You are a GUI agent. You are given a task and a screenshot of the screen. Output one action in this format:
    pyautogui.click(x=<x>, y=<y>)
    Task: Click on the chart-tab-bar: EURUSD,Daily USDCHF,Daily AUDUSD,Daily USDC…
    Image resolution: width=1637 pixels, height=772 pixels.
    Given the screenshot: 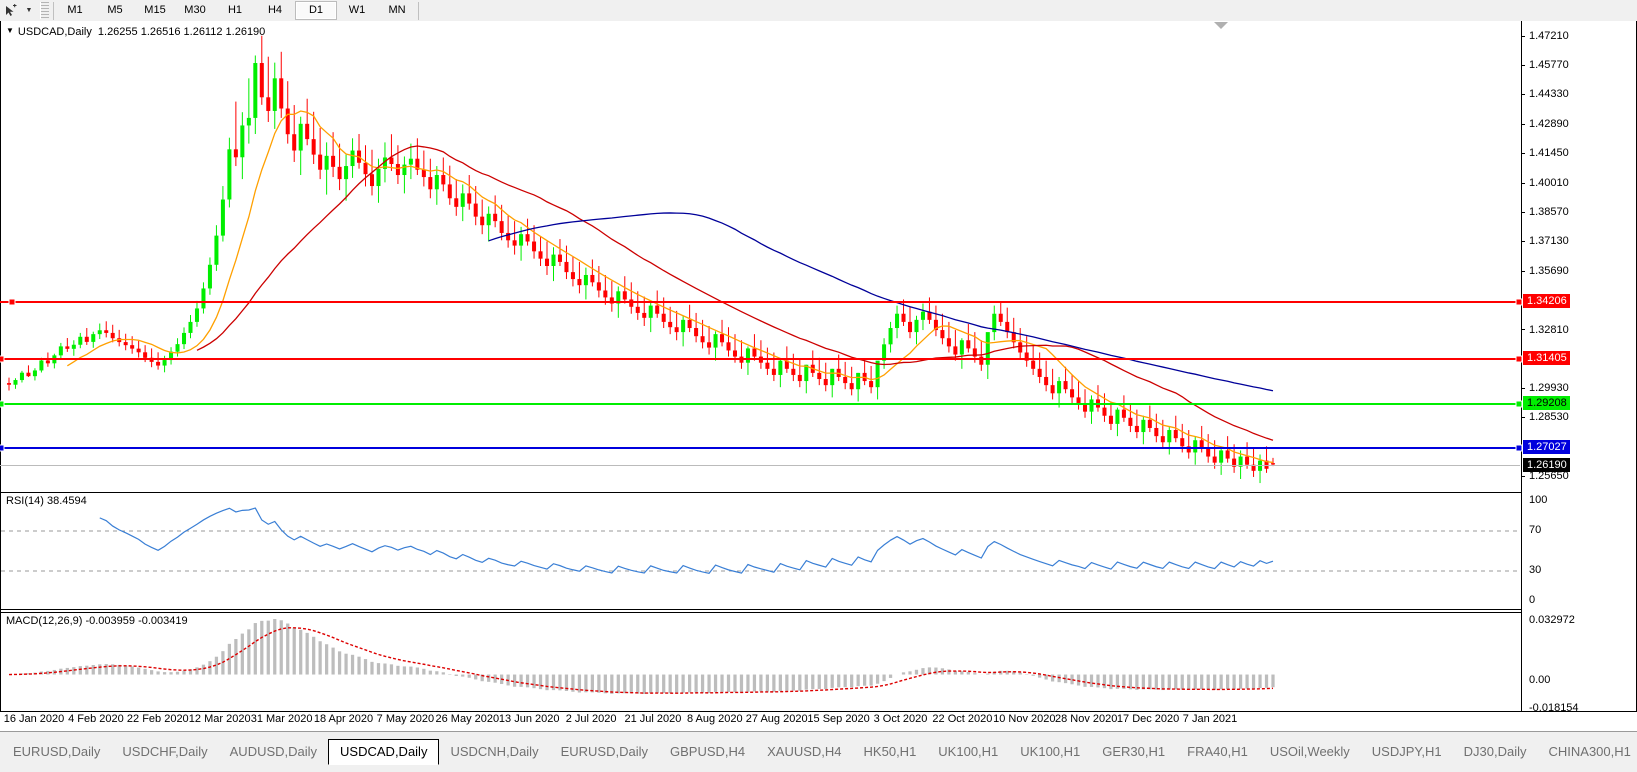 What is the action you would take?
    pyautogui.click(x=818, y=751)
    